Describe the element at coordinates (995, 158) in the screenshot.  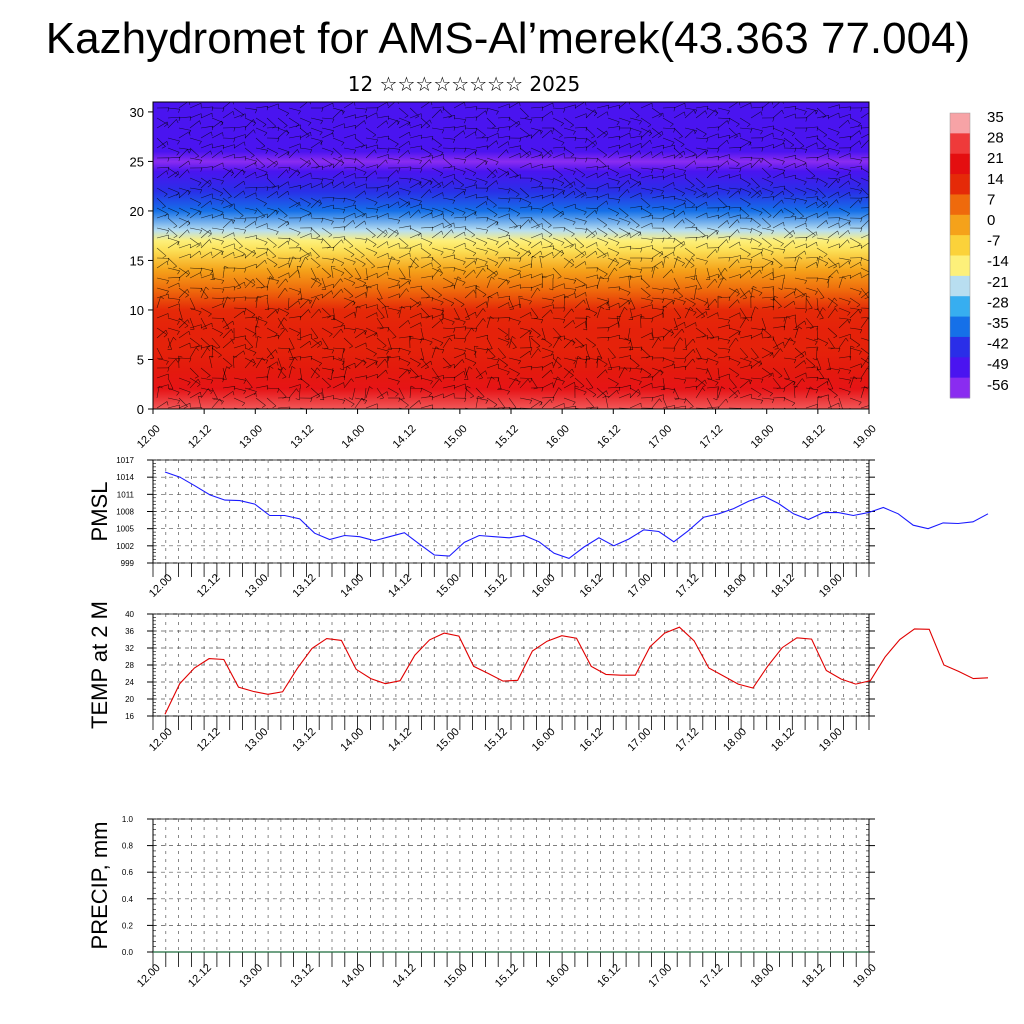
I see `colorbar-label: 21` at that location.